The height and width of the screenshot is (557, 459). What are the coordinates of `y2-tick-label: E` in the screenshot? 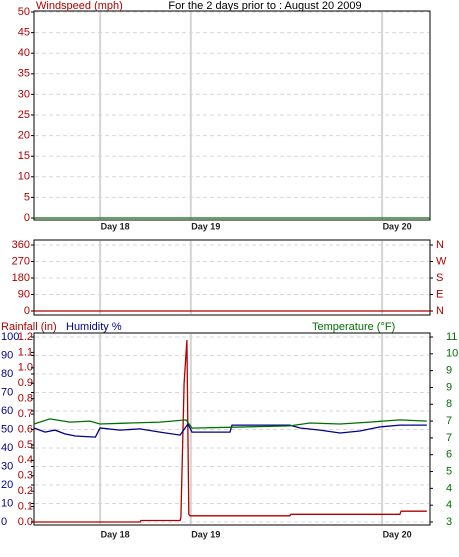 It's located at (439, 294).